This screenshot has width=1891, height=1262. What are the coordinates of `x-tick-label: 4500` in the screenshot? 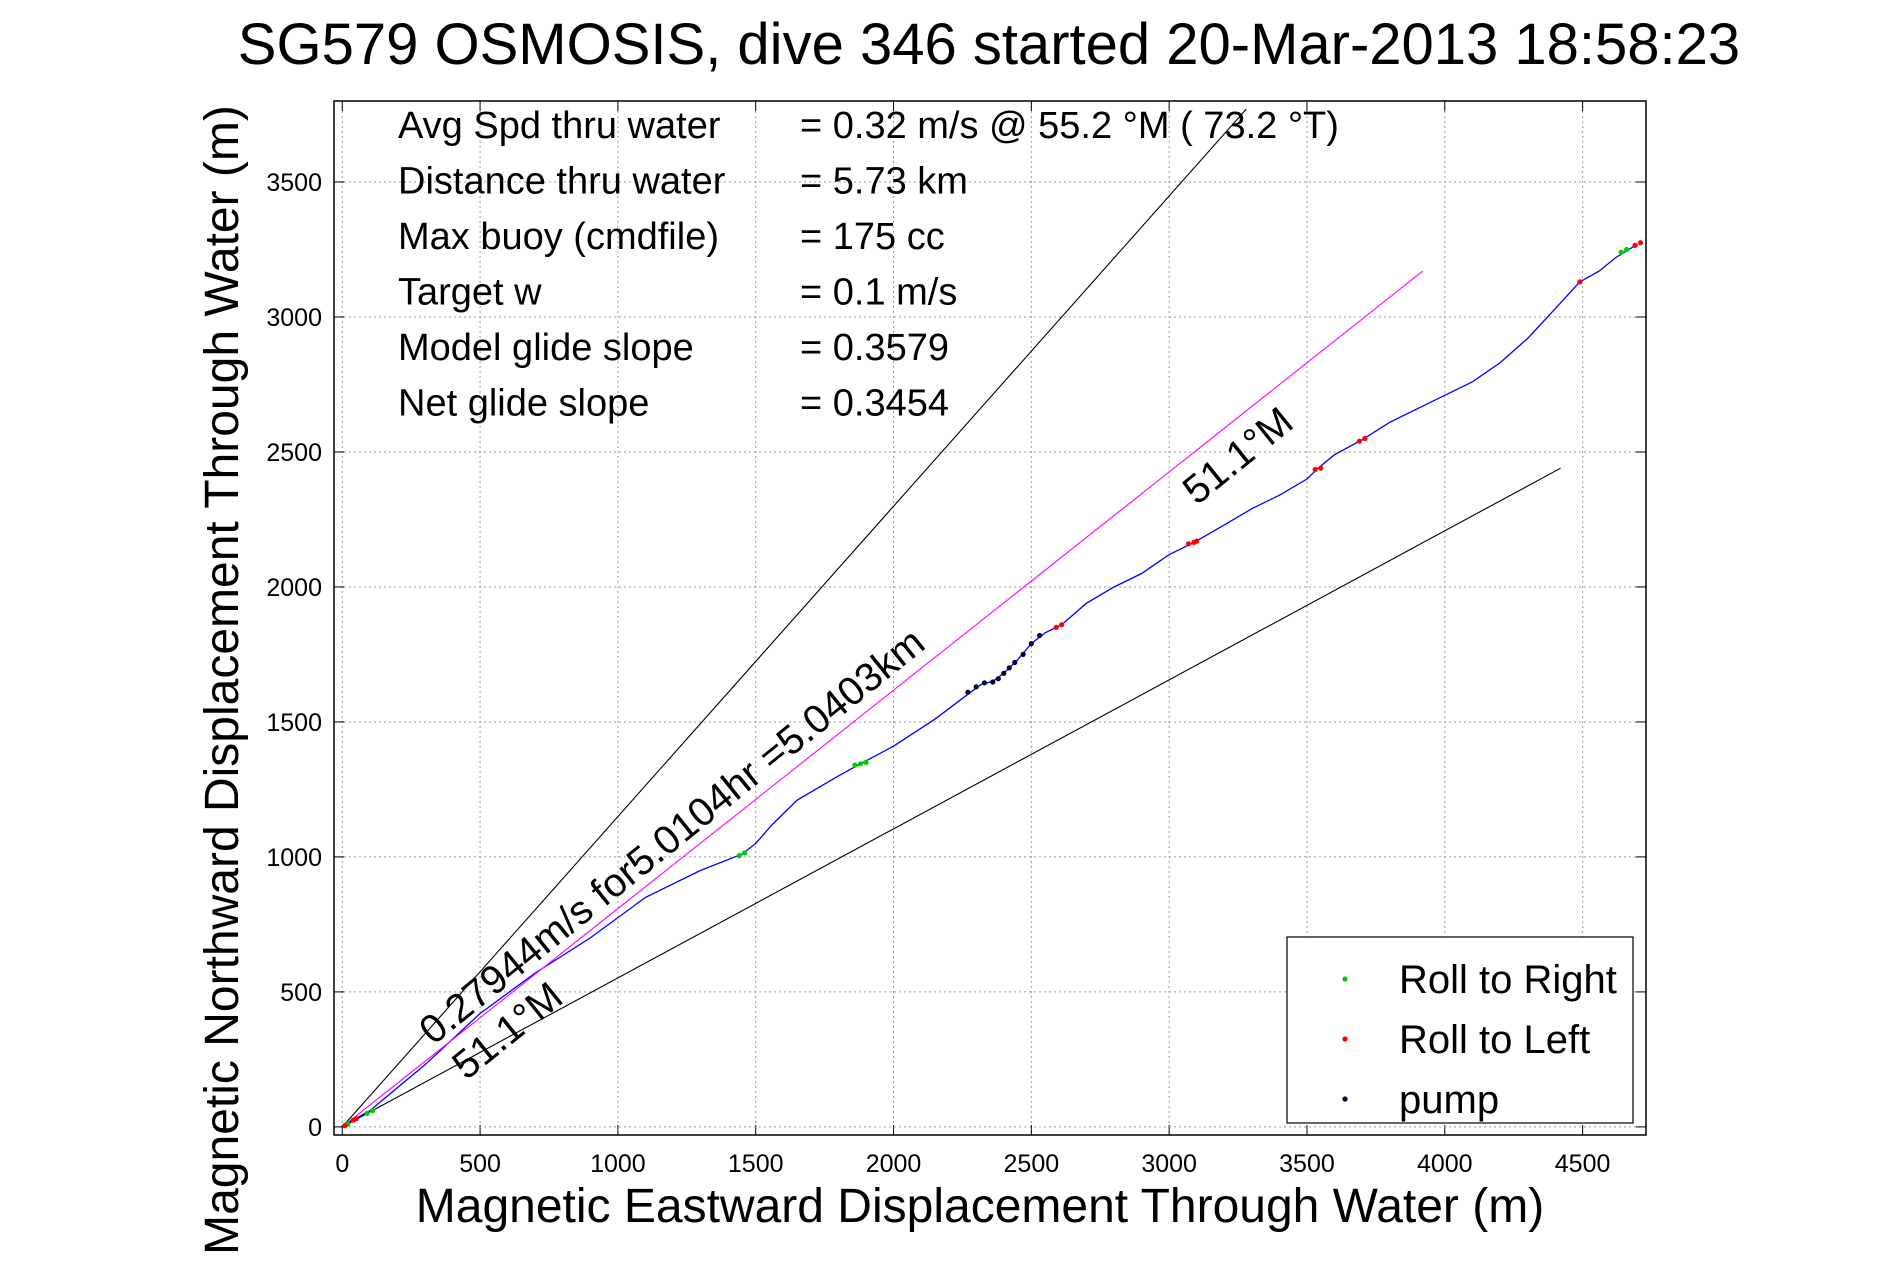 It's located at (1583, 1164).